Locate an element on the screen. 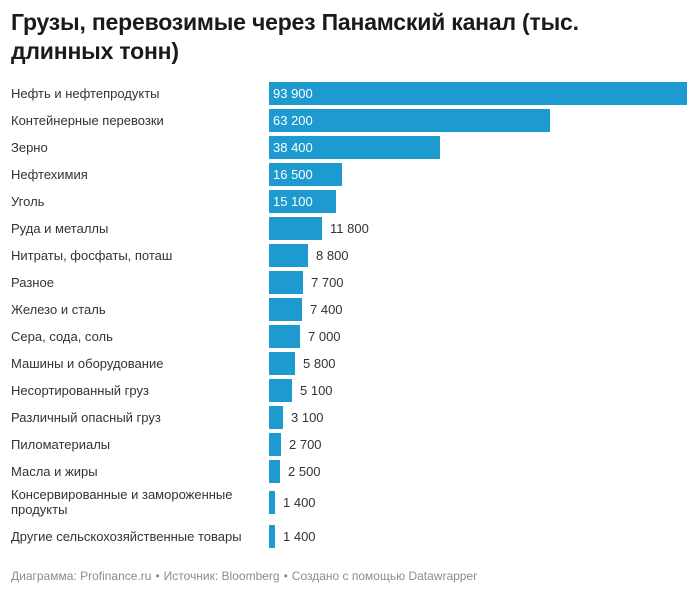  category-label: Зерно is located at coordinates (29, 147).